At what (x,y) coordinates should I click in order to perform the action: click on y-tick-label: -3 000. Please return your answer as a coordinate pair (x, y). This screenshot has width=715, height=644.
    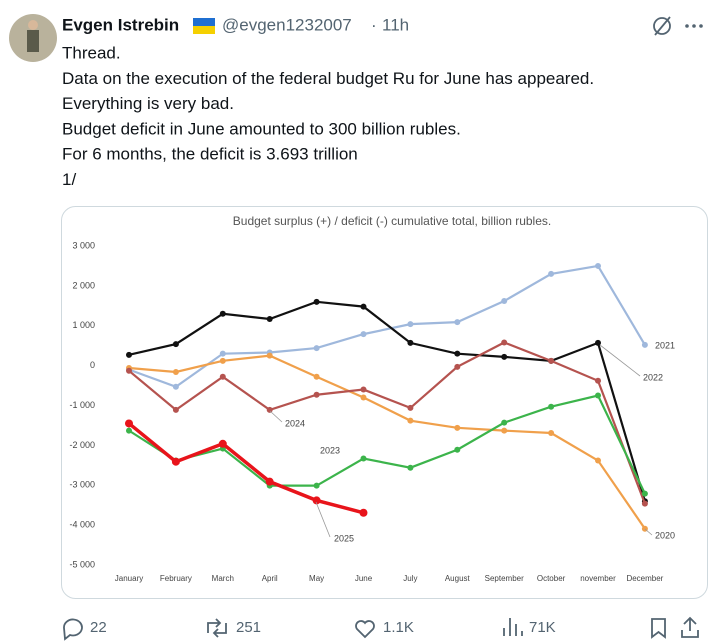
    Looking at the image, I should click on (82, 485).